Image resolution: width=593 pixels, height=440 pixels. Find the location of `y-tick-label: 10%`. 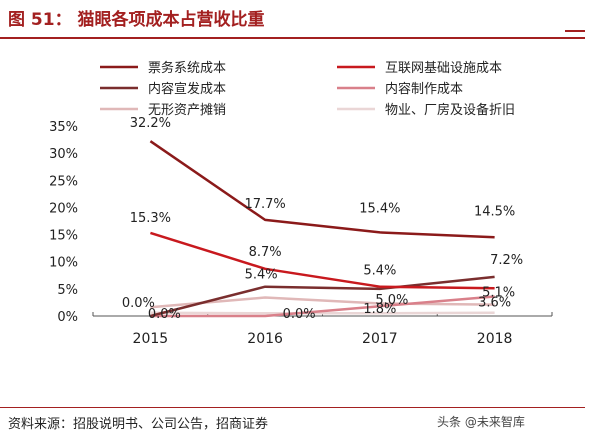

y-tick-label: 10% is located at coordinates (63, 263).